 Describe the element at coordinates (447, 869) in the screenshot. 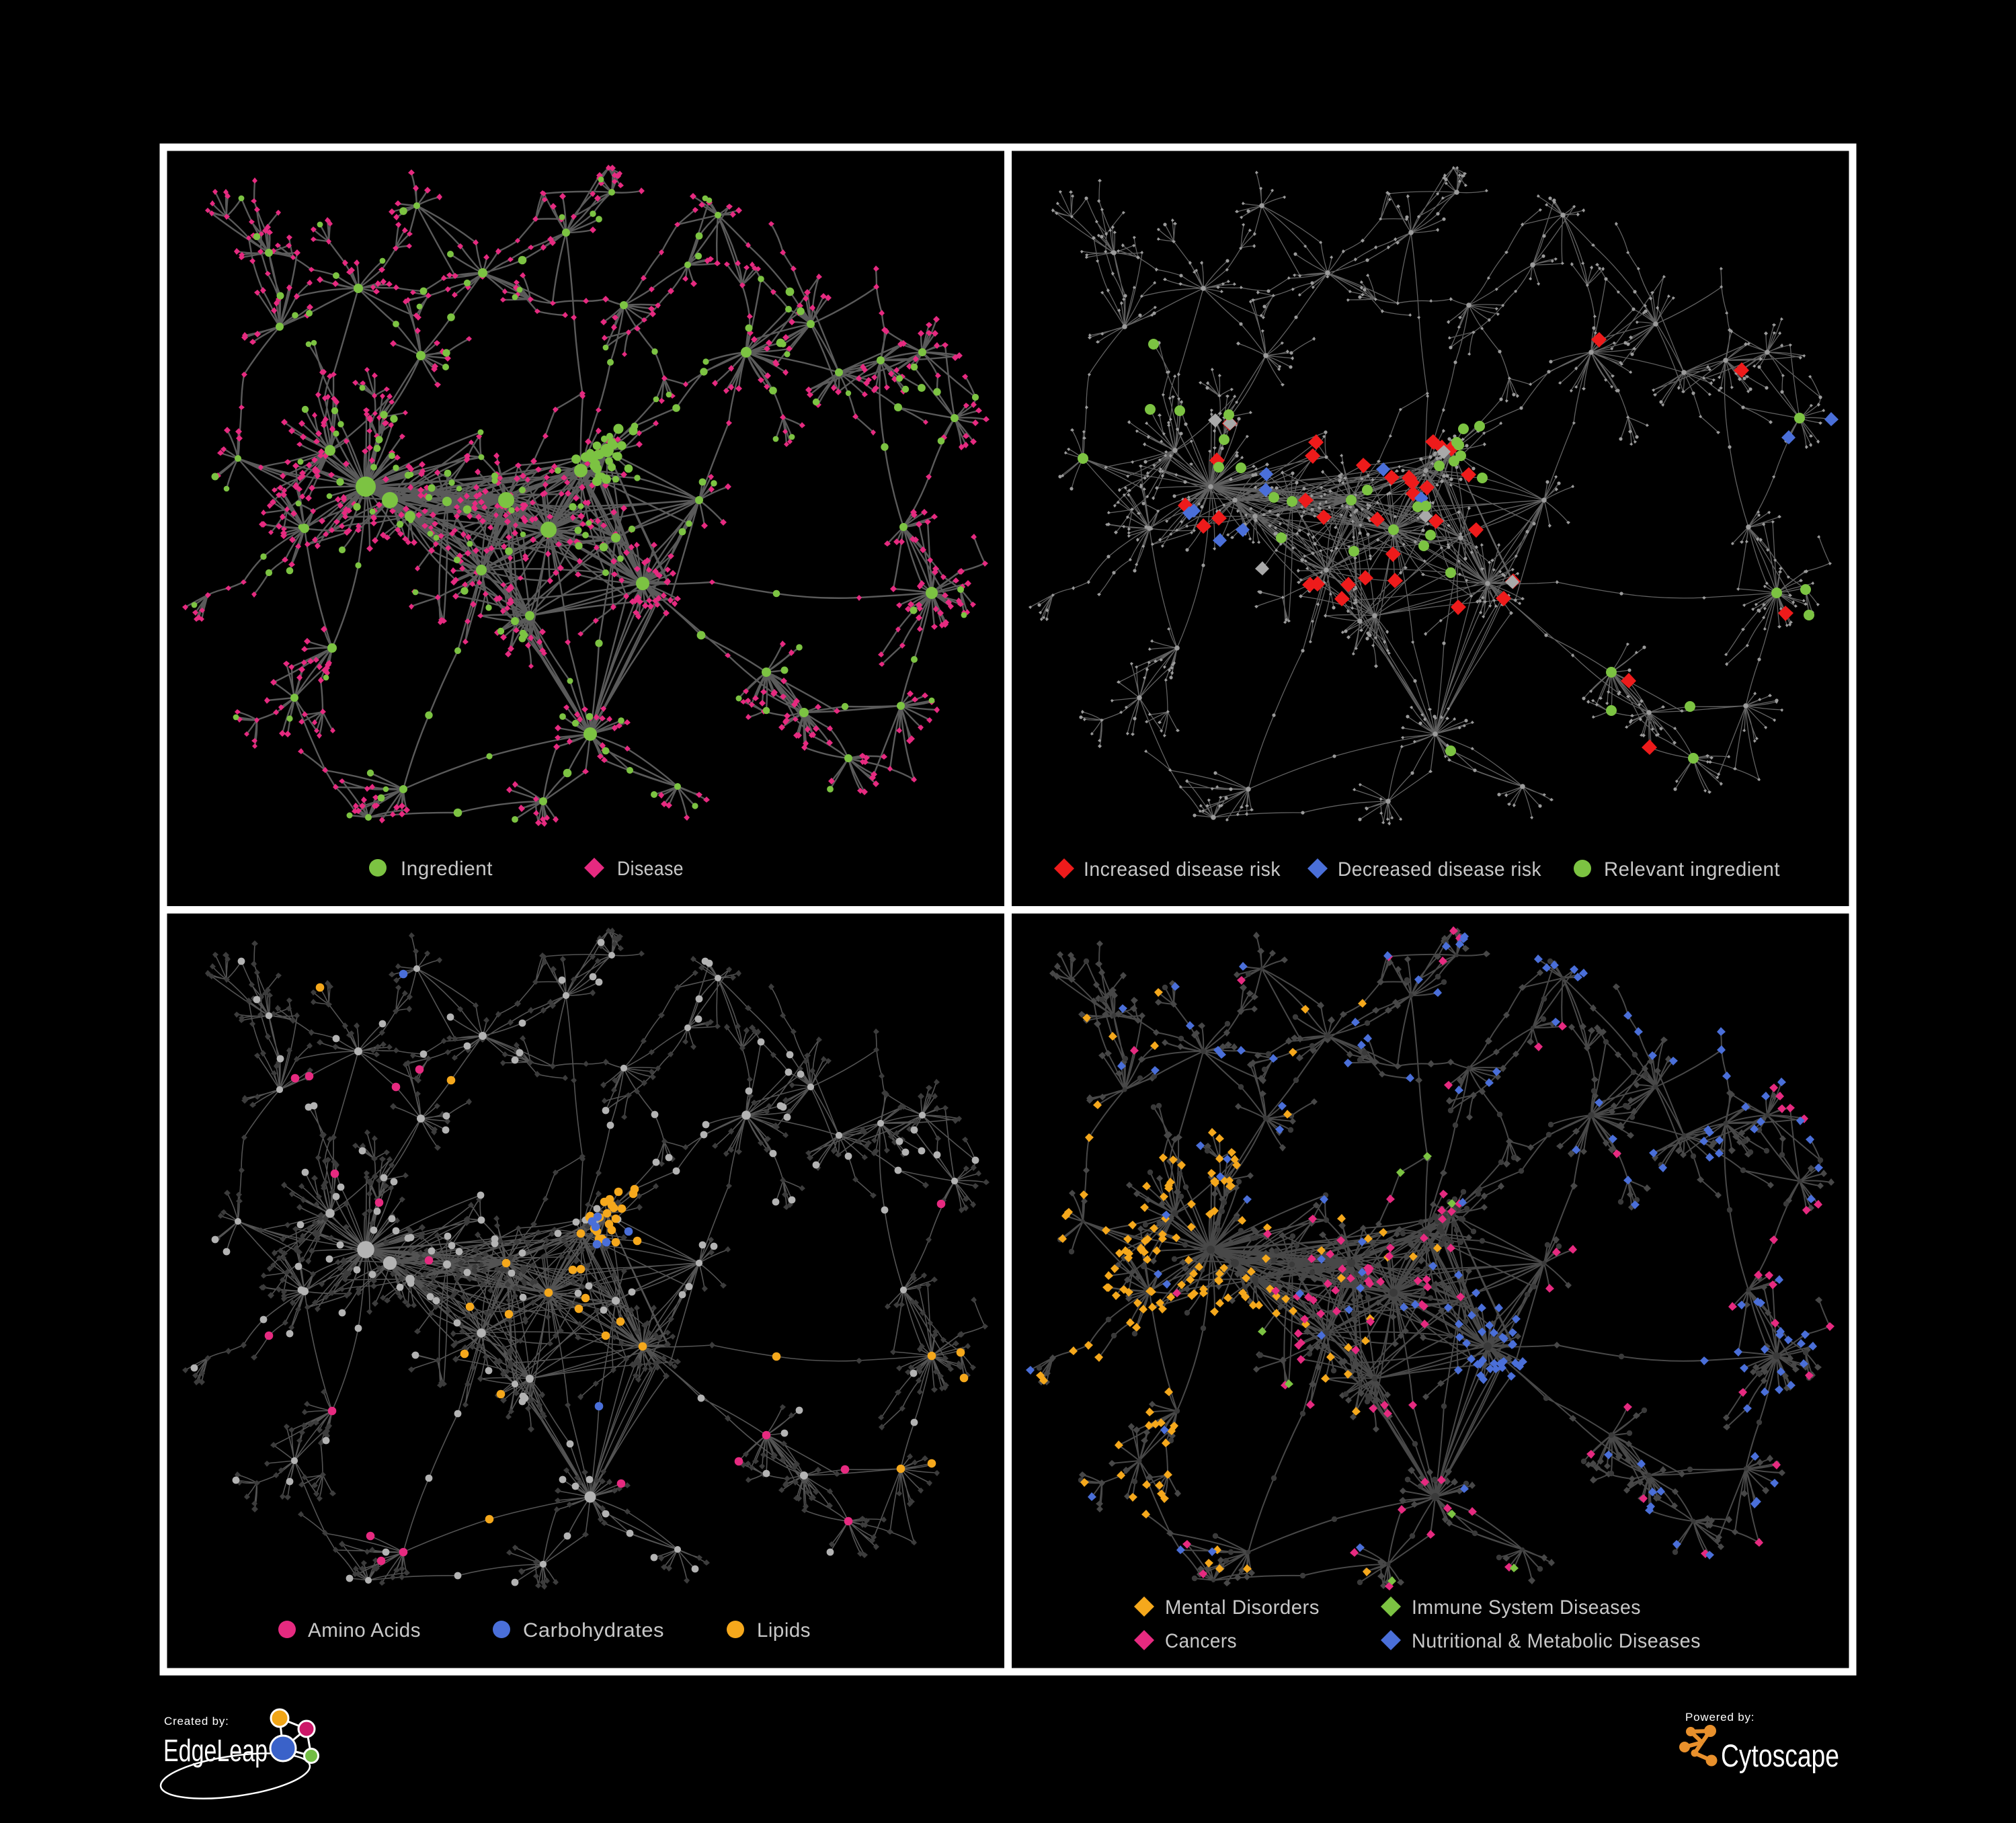

I see `svg-text: Ingredient` at that location.